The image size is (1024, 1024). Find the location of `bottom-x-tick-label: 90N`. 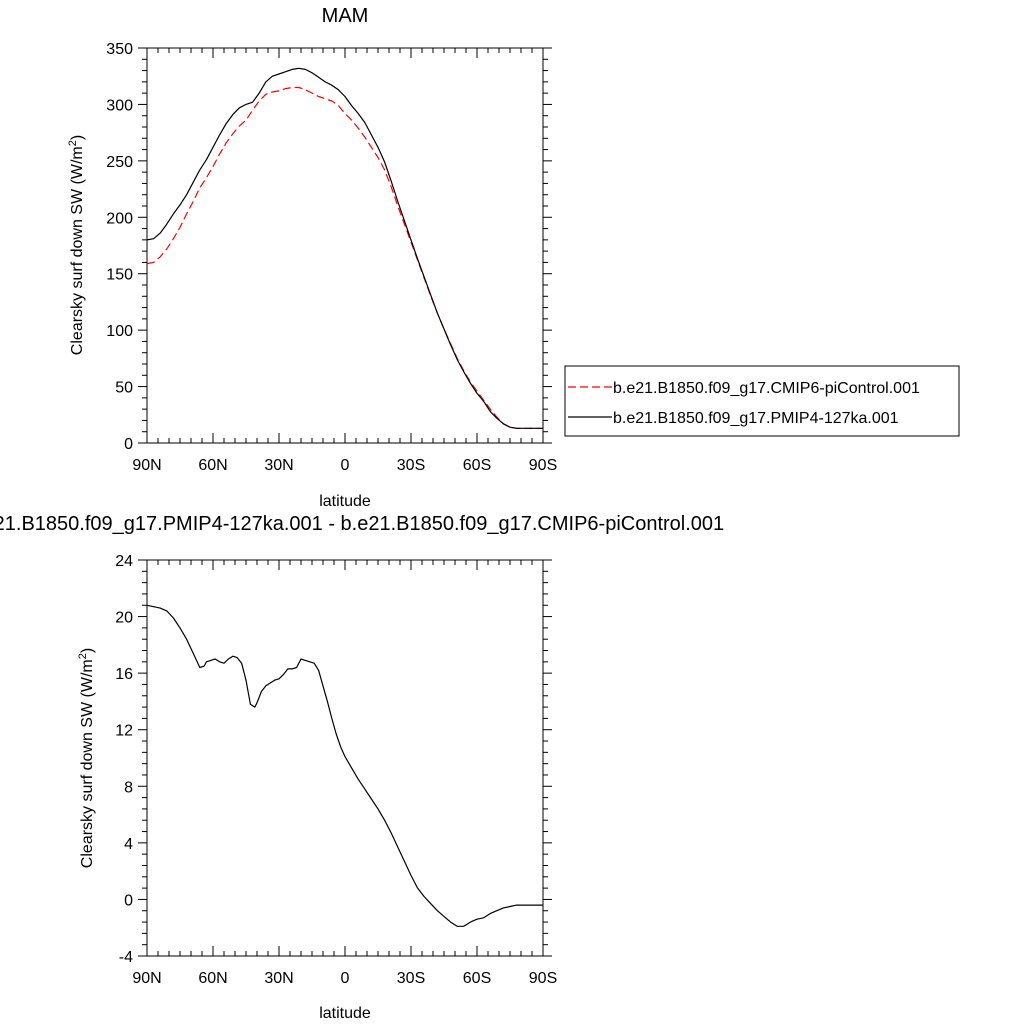

bottom-x-tick-label: 90N is located at coordinates (146, 978).